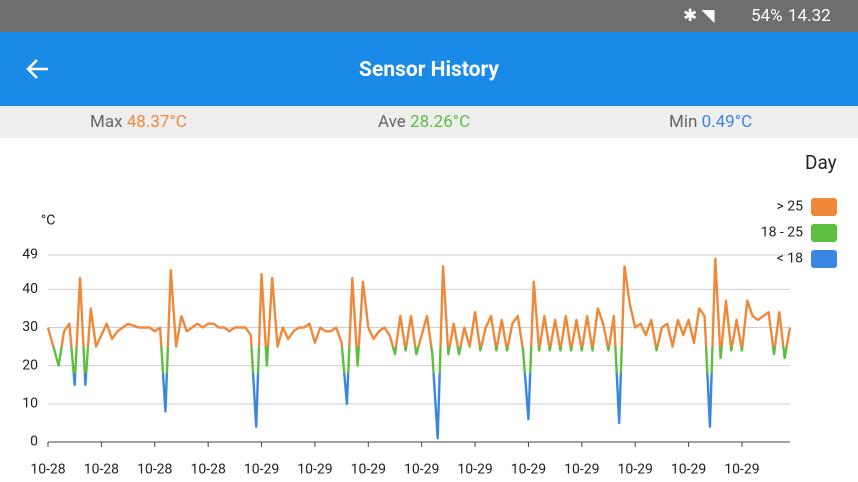  What do you see at coordinates (727, 122) in the screenshot?
I see `min-value: 0.49°C` at bounding box center [727, 122].